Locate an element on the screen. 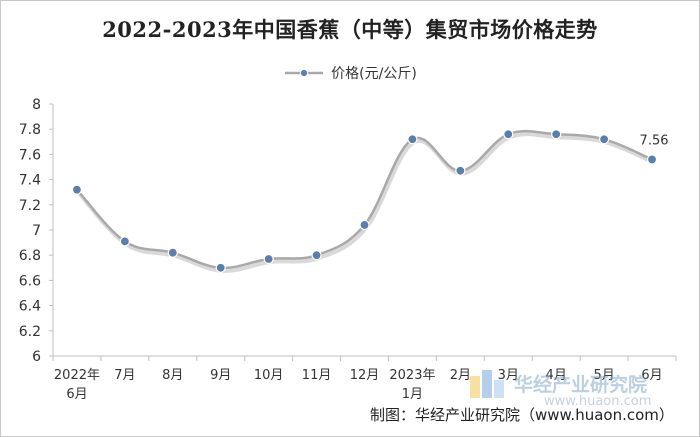  x-tick-label: 9月 is located at coordinates (220, 375).